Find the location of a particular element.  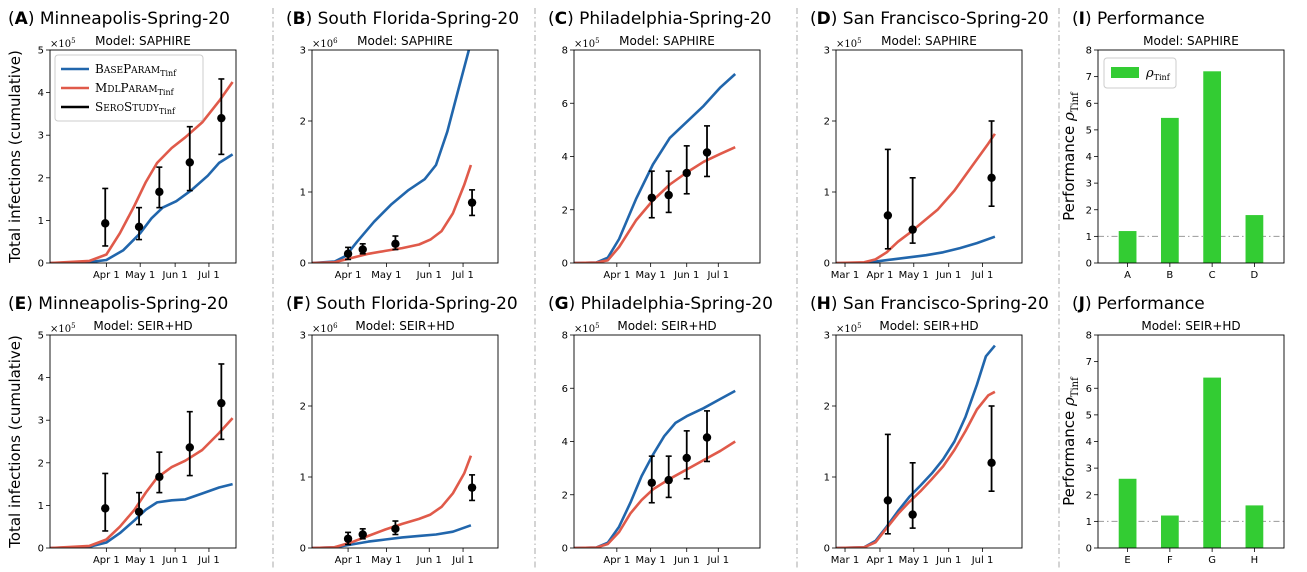

ylabel-subscript: Tinf is located at coordinates (1075, 386).